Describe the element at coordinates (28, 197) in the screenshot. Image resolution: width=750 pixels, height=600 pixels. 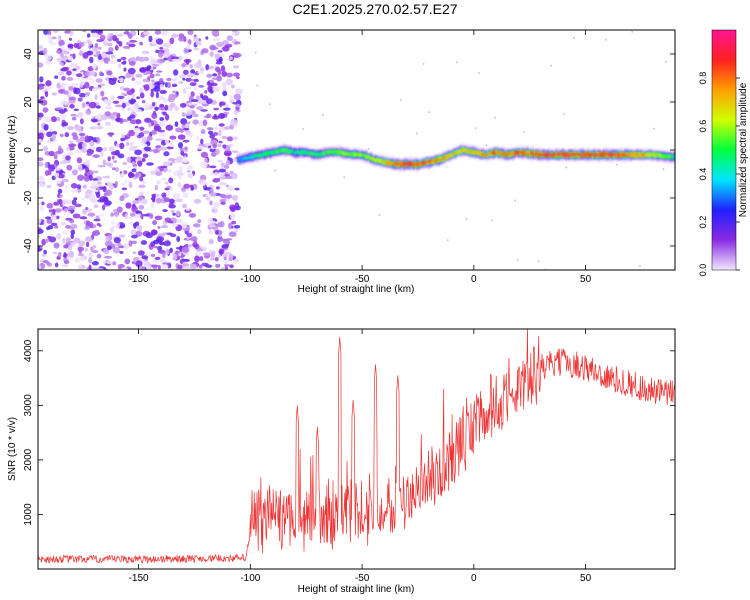
I see `spectrogram-ytick-label: -20` at that location.